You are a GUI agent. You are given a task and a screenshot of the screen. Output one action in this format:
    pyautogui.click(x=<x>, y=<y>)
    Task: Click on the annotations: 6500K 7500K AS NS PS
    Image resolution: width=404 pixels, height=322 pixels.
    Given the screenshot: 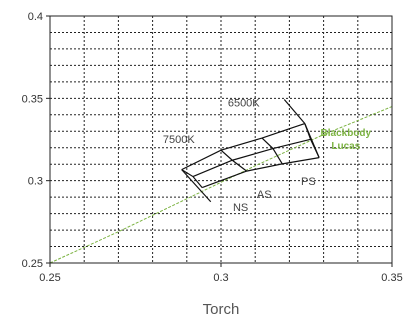 What is the action you would take?
    pyautogui.click(x=239, y=156)
    